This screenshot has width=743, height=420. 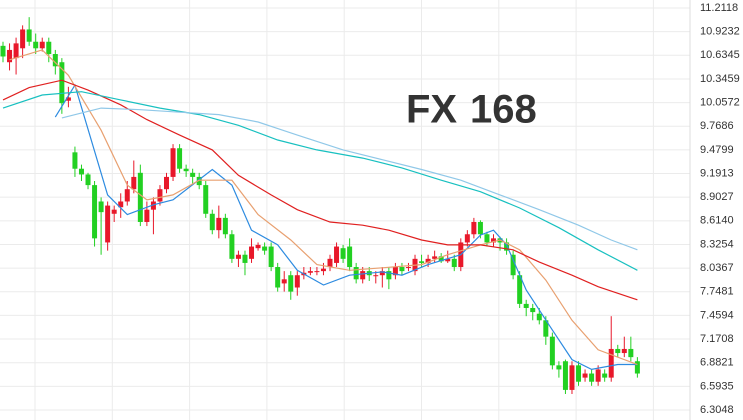 What do you see at coordinates (503, 110) in the screenshot?
I see `watermark-num: 168` at bounding box center [503, 110].